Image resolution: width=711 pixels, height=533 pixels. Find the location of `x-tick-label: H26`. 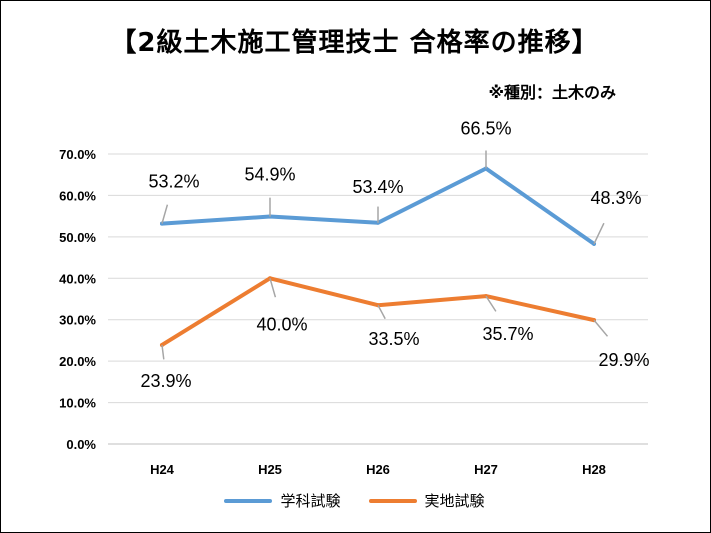

x-tick-label: H26 is located at coordinates (378, 469).